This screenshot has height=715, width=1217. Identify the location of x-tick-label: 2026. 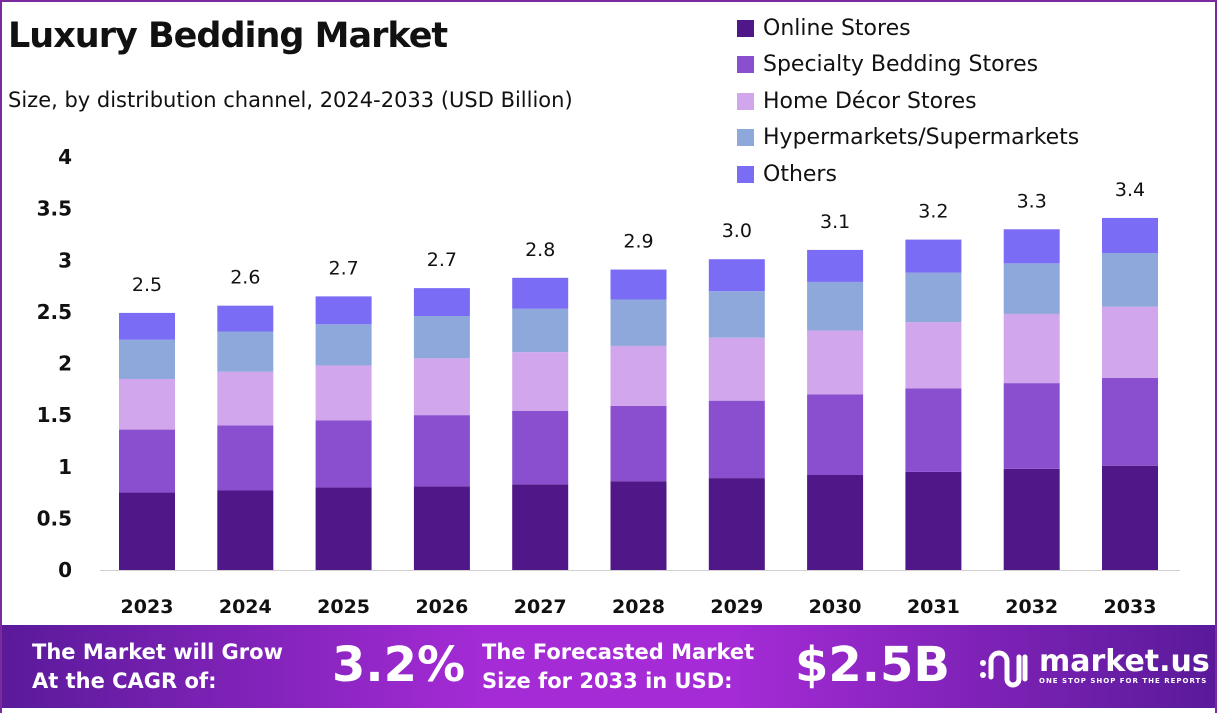
(441, 607).